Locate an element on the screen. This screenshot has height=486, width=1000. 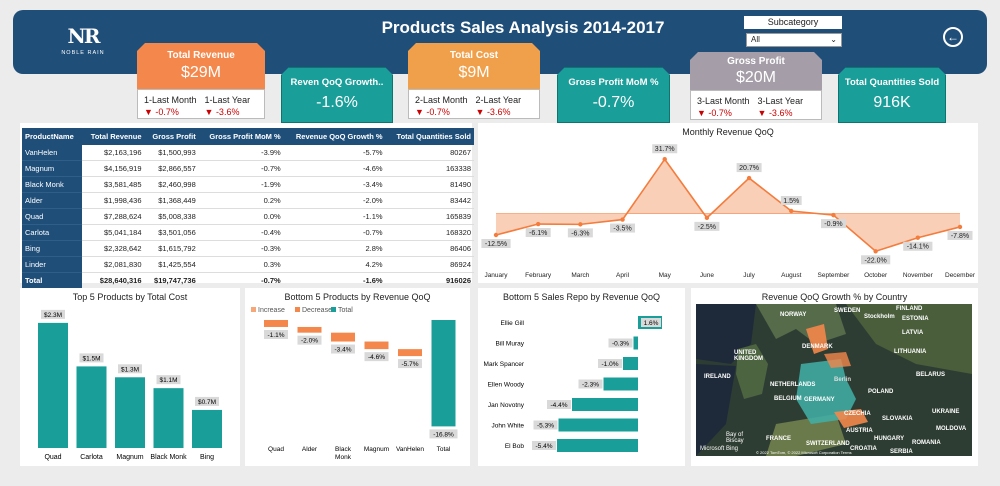
data-label: -5.4% is located at coordinates (544, 446).